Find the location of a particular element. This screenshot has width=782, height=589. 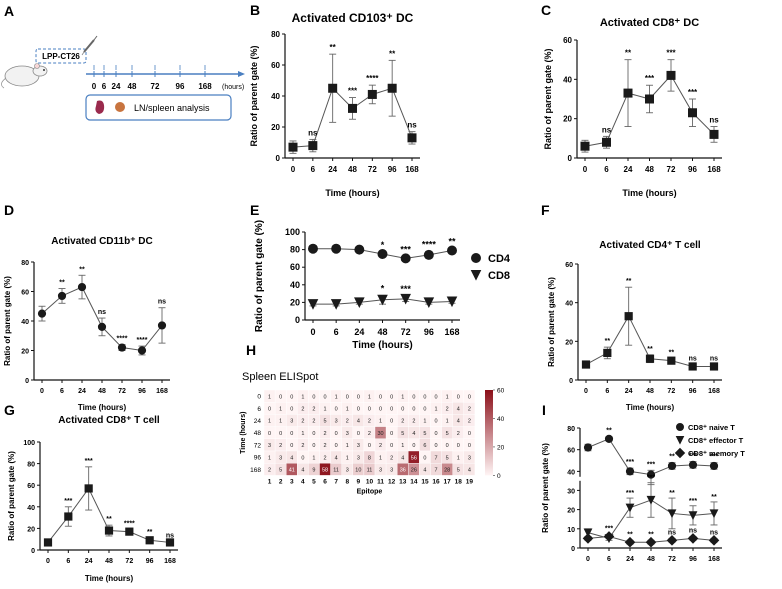

y-tick-label: 20 is located at coordinates (571, 511).